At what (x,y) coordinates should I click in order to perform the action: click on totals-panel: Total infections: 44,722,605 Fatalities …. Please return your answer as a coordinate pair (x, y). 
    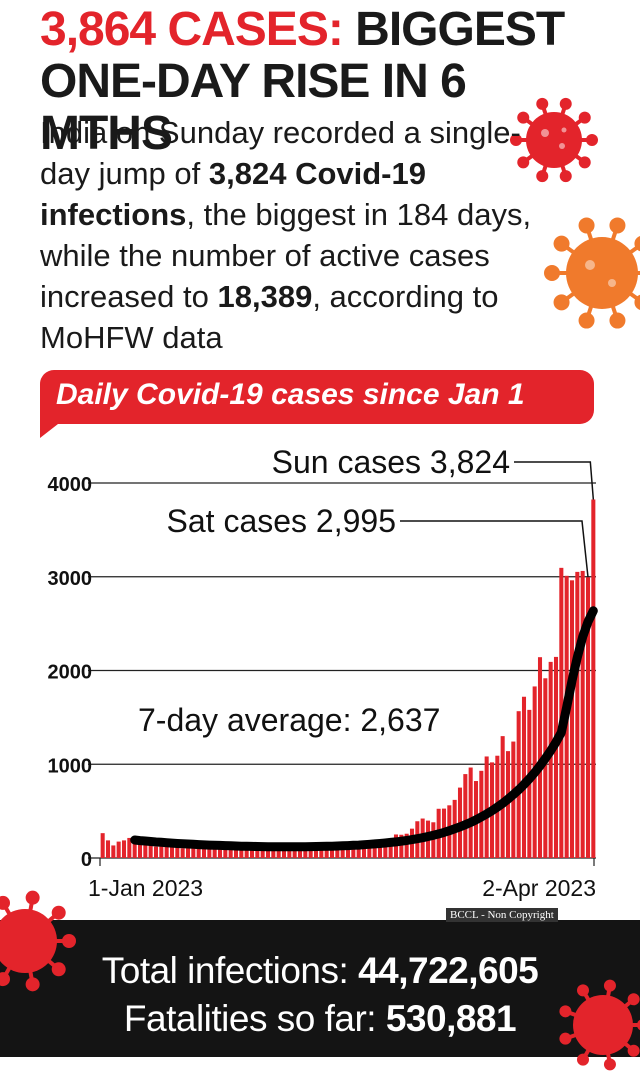
    Looking at the image, I should click on (320, 988).